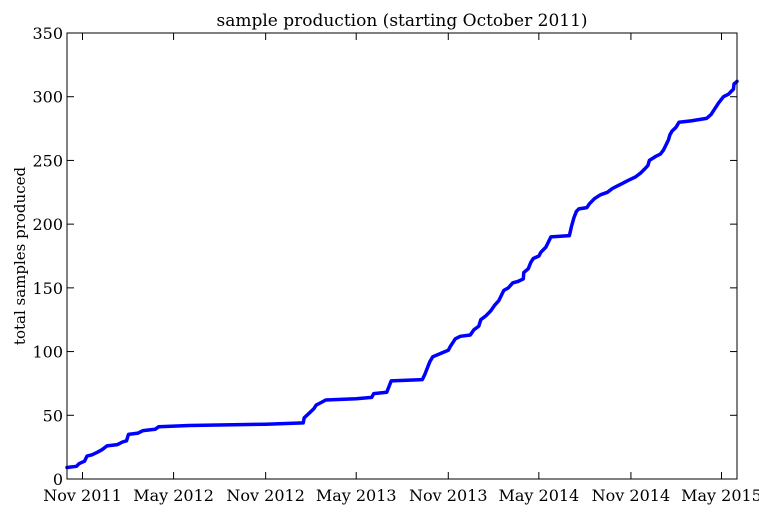 This screenshot has width=759, height=522. I want to click on y-tick-label: 300, so click(47, 97).